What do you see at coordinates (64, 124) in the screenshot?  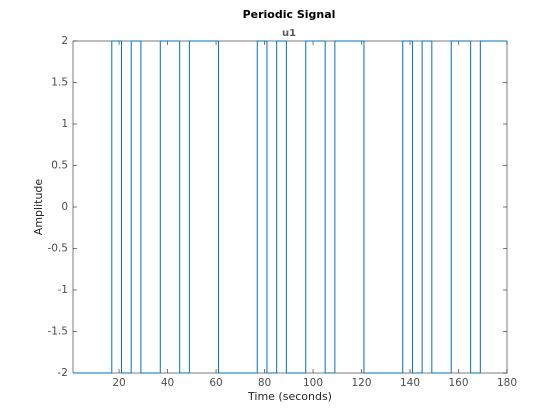 I see `y-tick-label: 1` at bounding box center [64, 124].